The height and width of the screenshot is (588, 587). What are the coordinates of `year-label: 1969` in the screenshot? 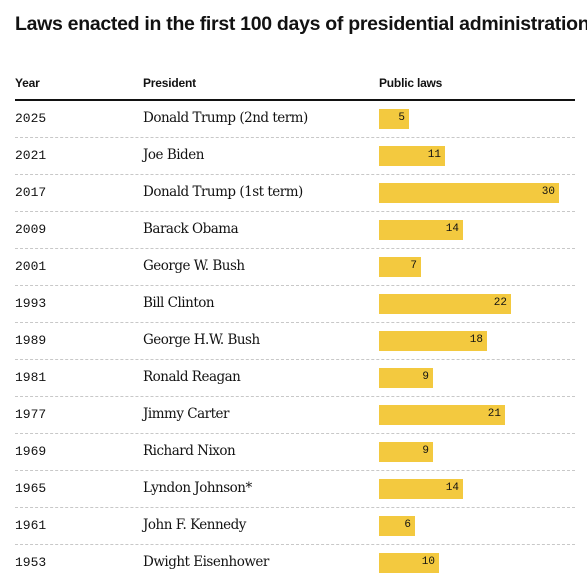 It's located at (31, 451).